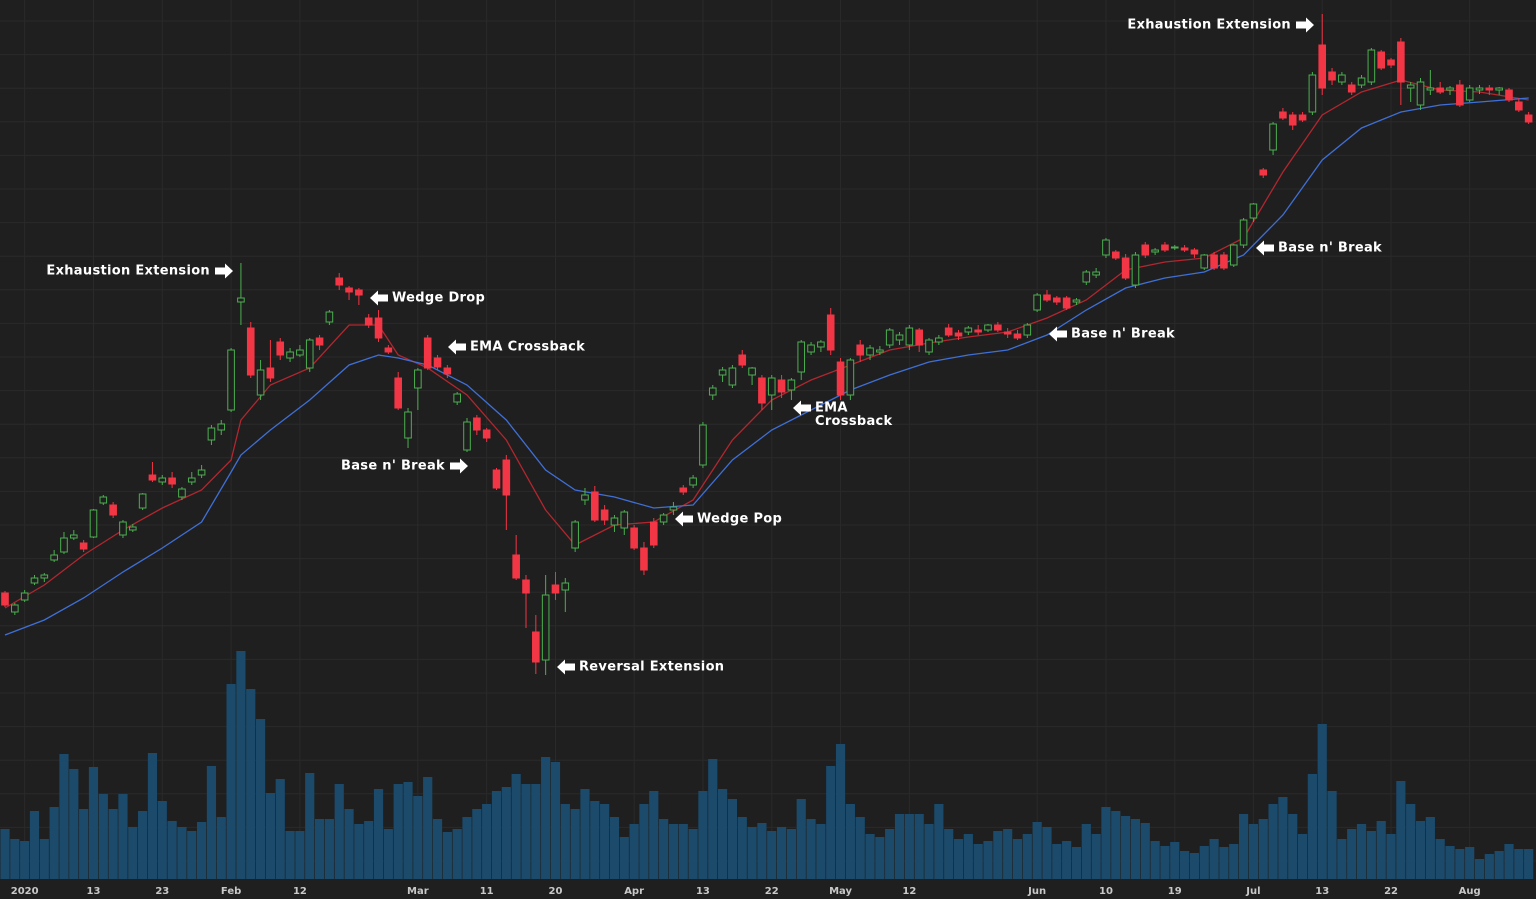 Image resolution: width=1536 pixels, height=899 pixels. What do you see at coordinates (556, 891) in the screenshot?
I see `x-tick-label: 20` at bounding box center [556, 891].